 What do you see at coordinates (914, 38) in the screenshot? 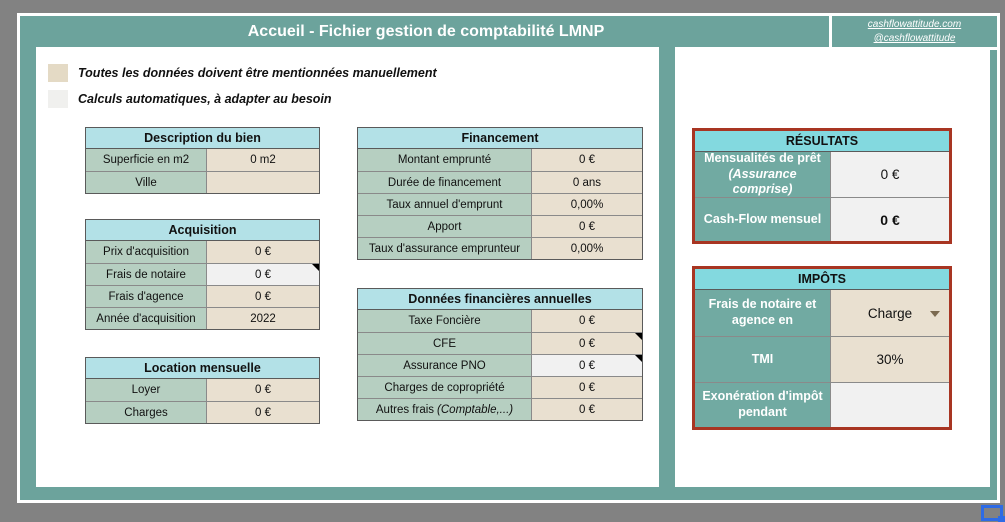
I see `social-handle-link: @cashflowattitude` at bounding box center [914, 38].